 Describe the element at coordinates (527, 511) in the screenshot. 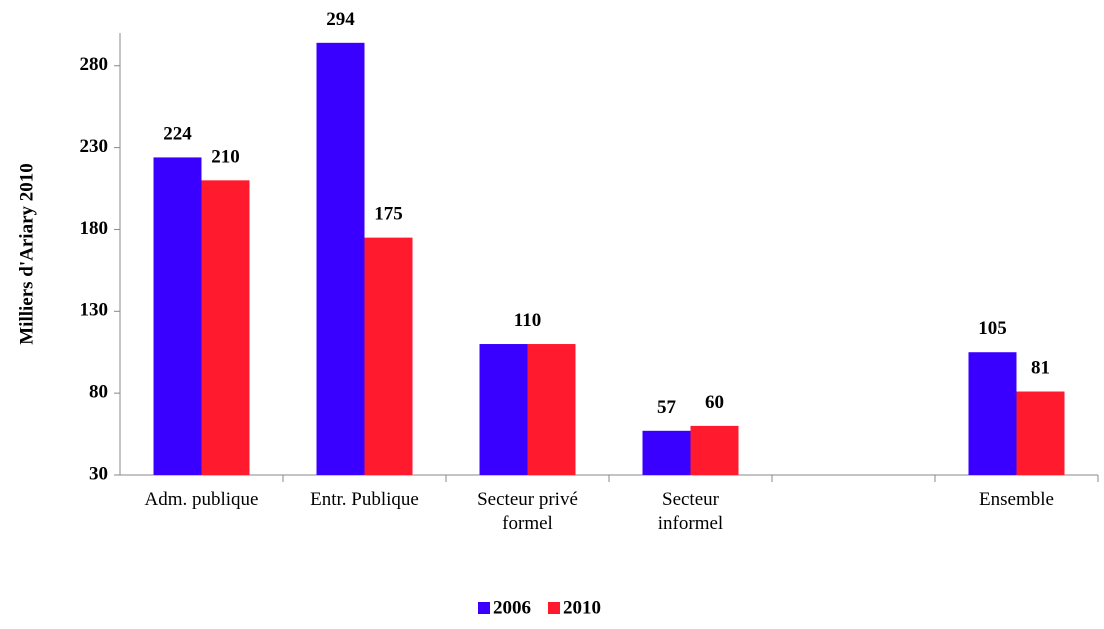

I see `x-tick-label: Secteur privé formel` at that location.